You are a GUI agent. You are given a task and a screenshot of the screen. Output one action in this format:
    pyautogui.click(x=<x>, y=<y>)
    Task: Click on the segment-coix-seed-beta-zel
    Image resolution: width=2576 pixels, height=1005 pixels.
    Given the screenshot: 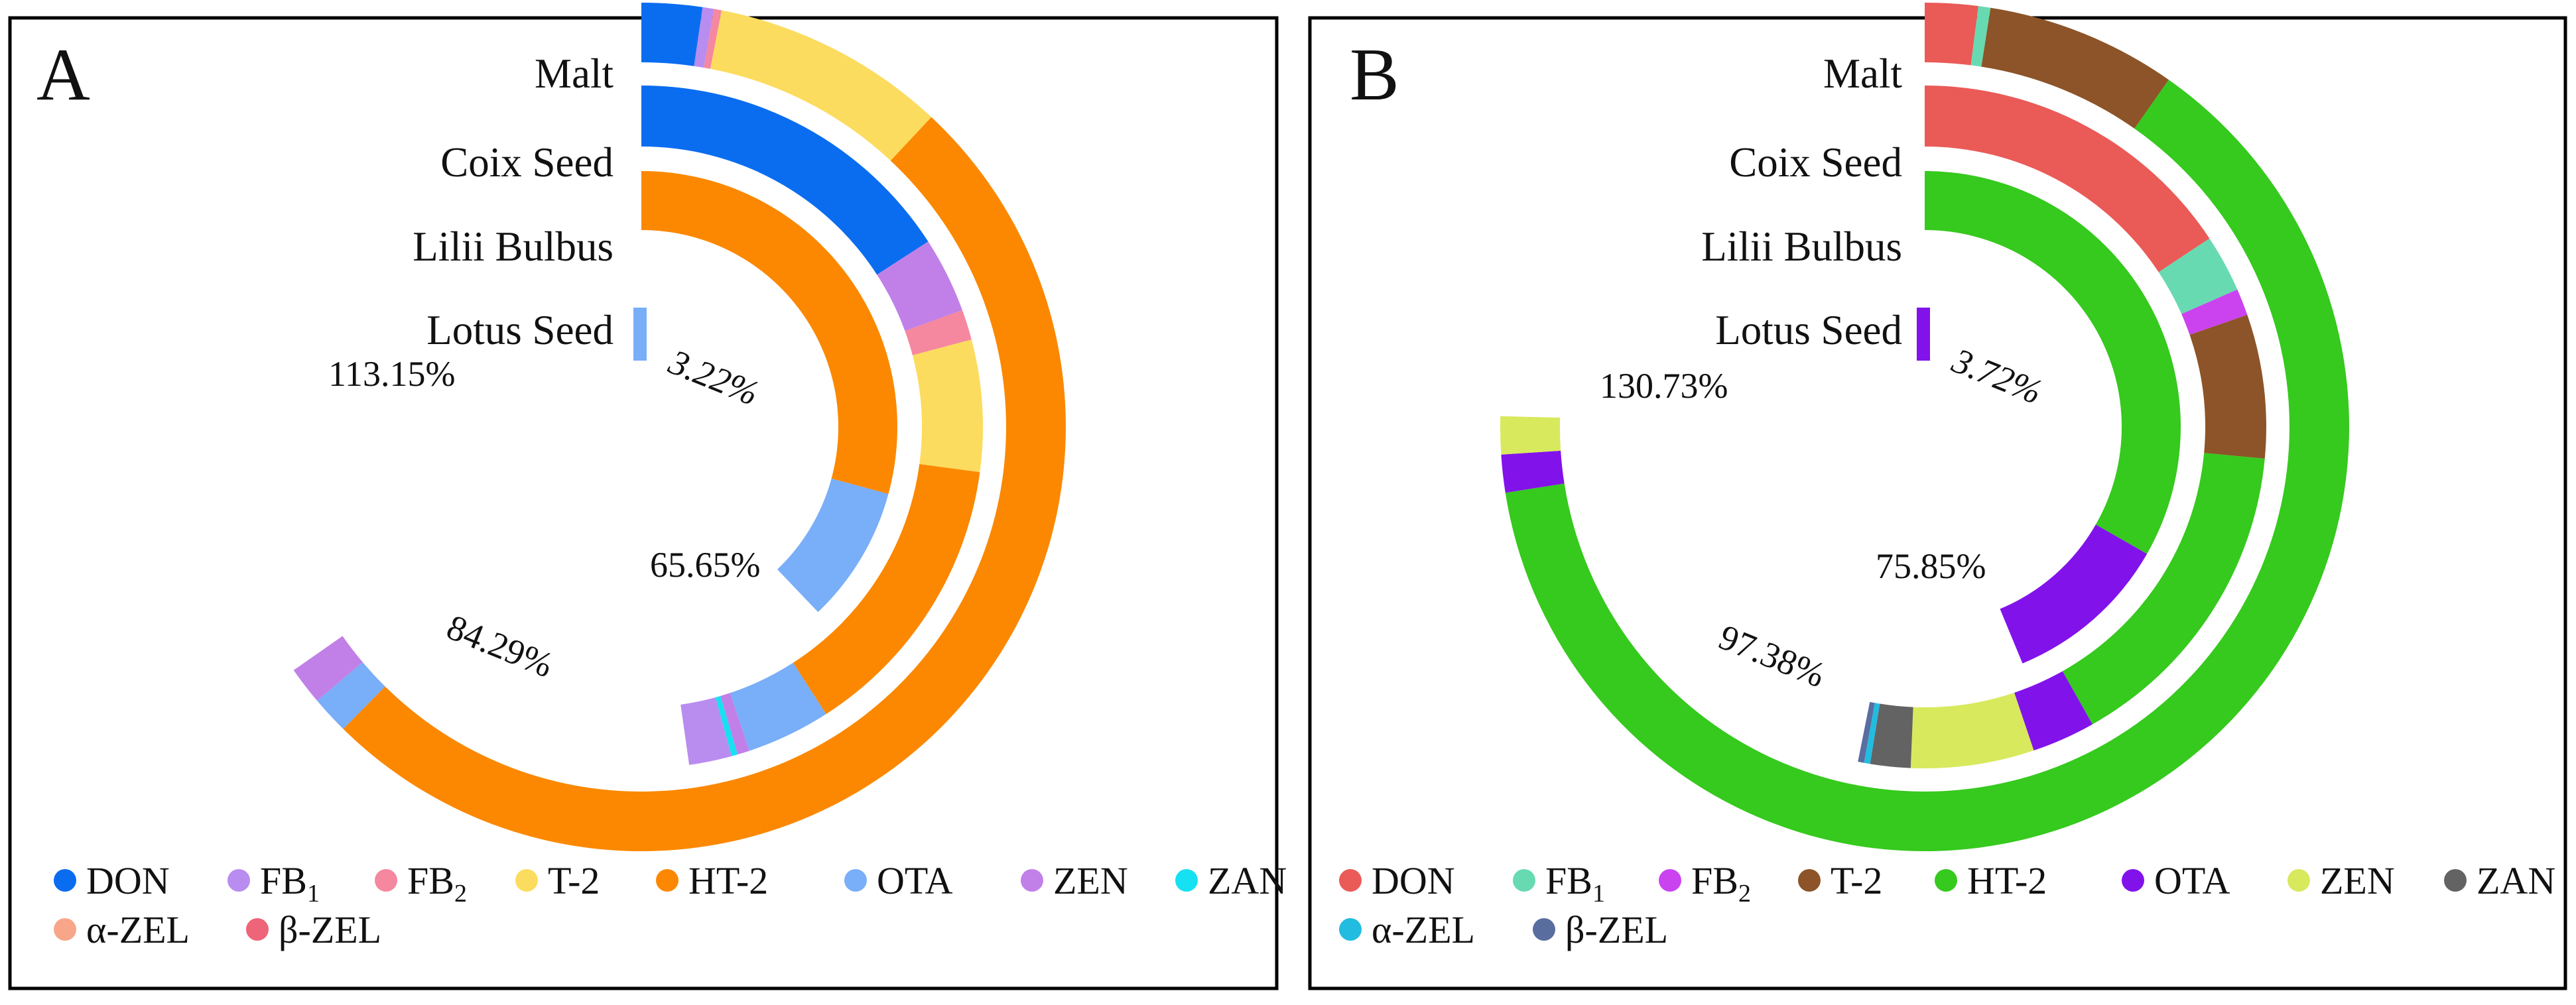 What is the action you would take?
    pyautogui.click(x=1867, y=732)
    